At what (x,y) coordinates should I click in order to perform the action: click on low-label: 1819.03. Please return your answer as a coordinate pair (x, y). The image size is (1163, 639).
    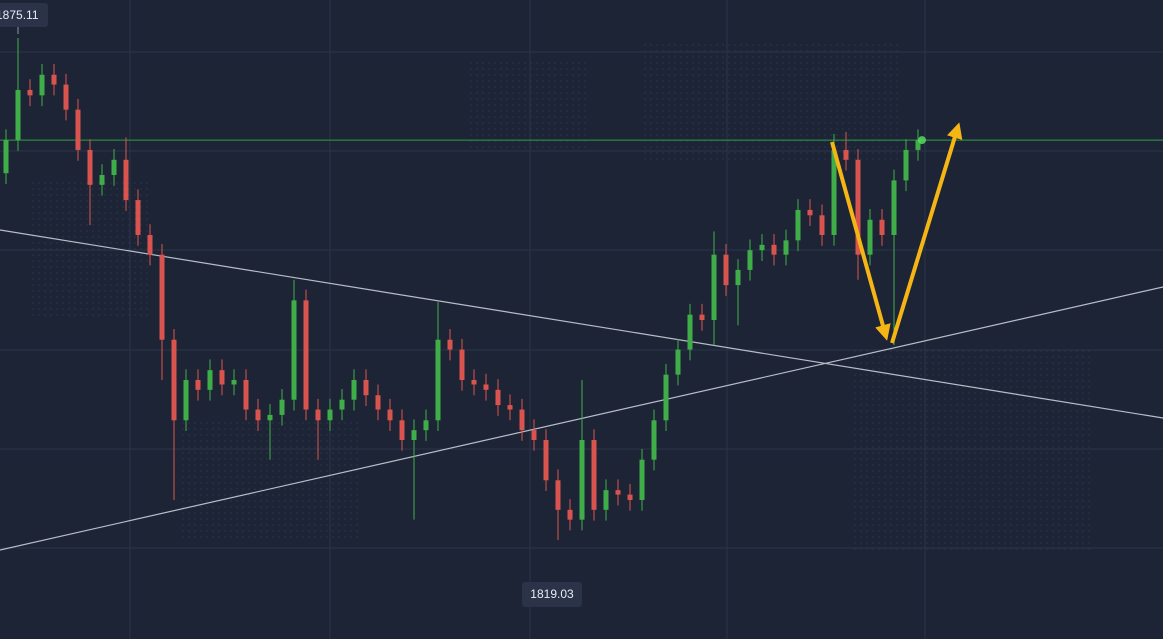
    Looking at the image, I should click on (552, 594).